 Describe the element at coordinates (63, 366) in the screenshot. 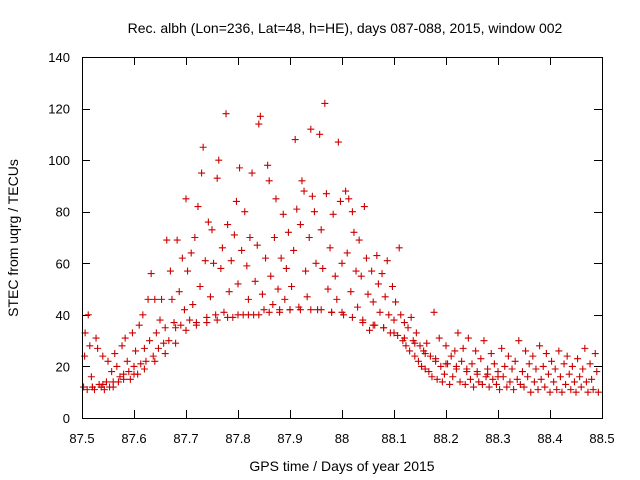

I see `y-tick-label: 20` at that location.